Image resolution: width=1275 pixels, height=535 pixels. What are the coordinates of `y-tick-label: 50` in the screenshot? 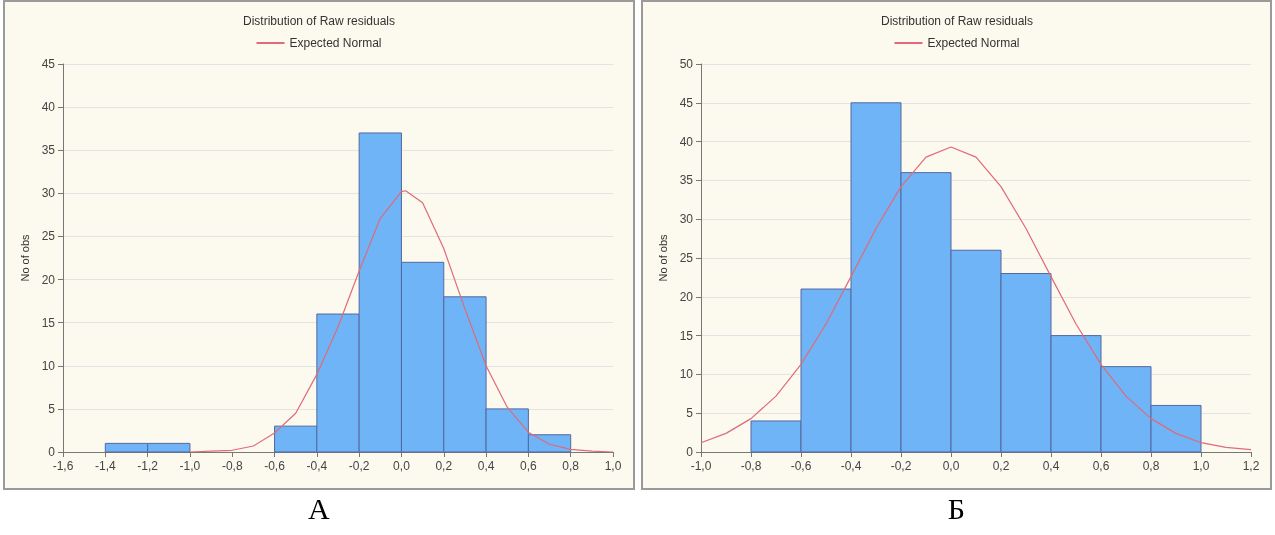 It's located at (686, 64).